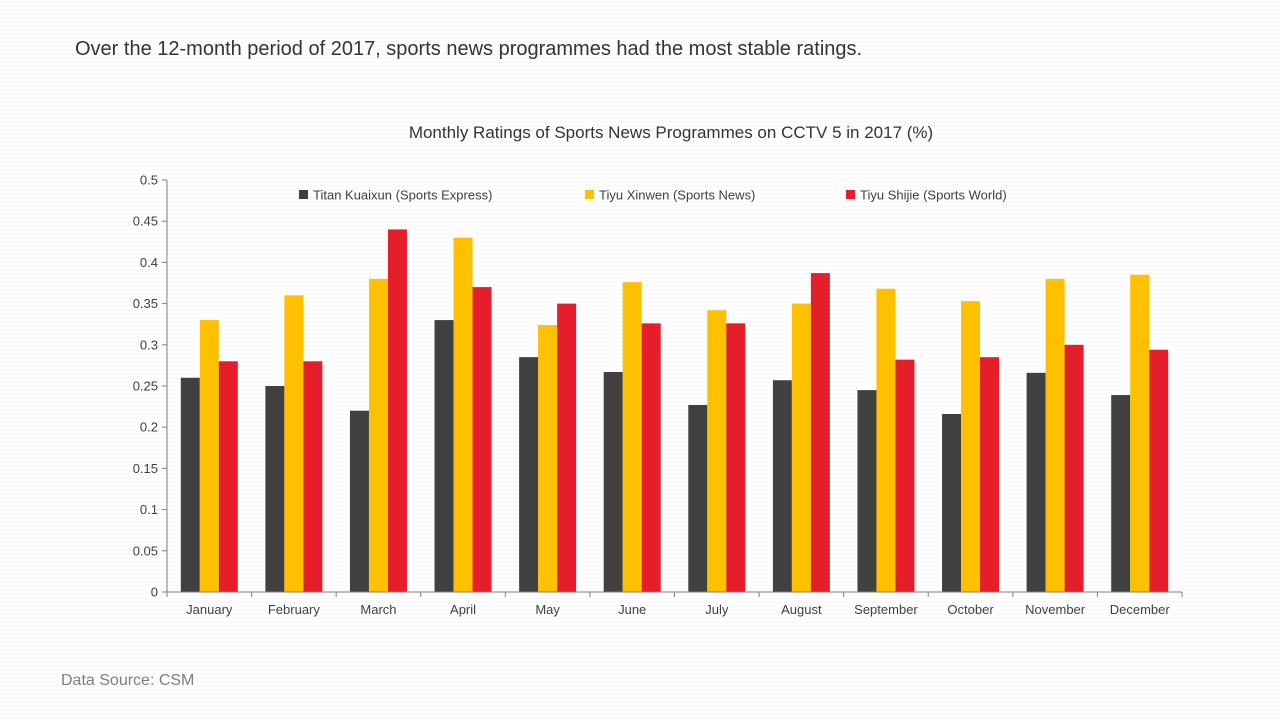  What do you see at coordinates (359, 501) in the screenshot?
I see `bar-1-march` at bounding box center [359, 501].